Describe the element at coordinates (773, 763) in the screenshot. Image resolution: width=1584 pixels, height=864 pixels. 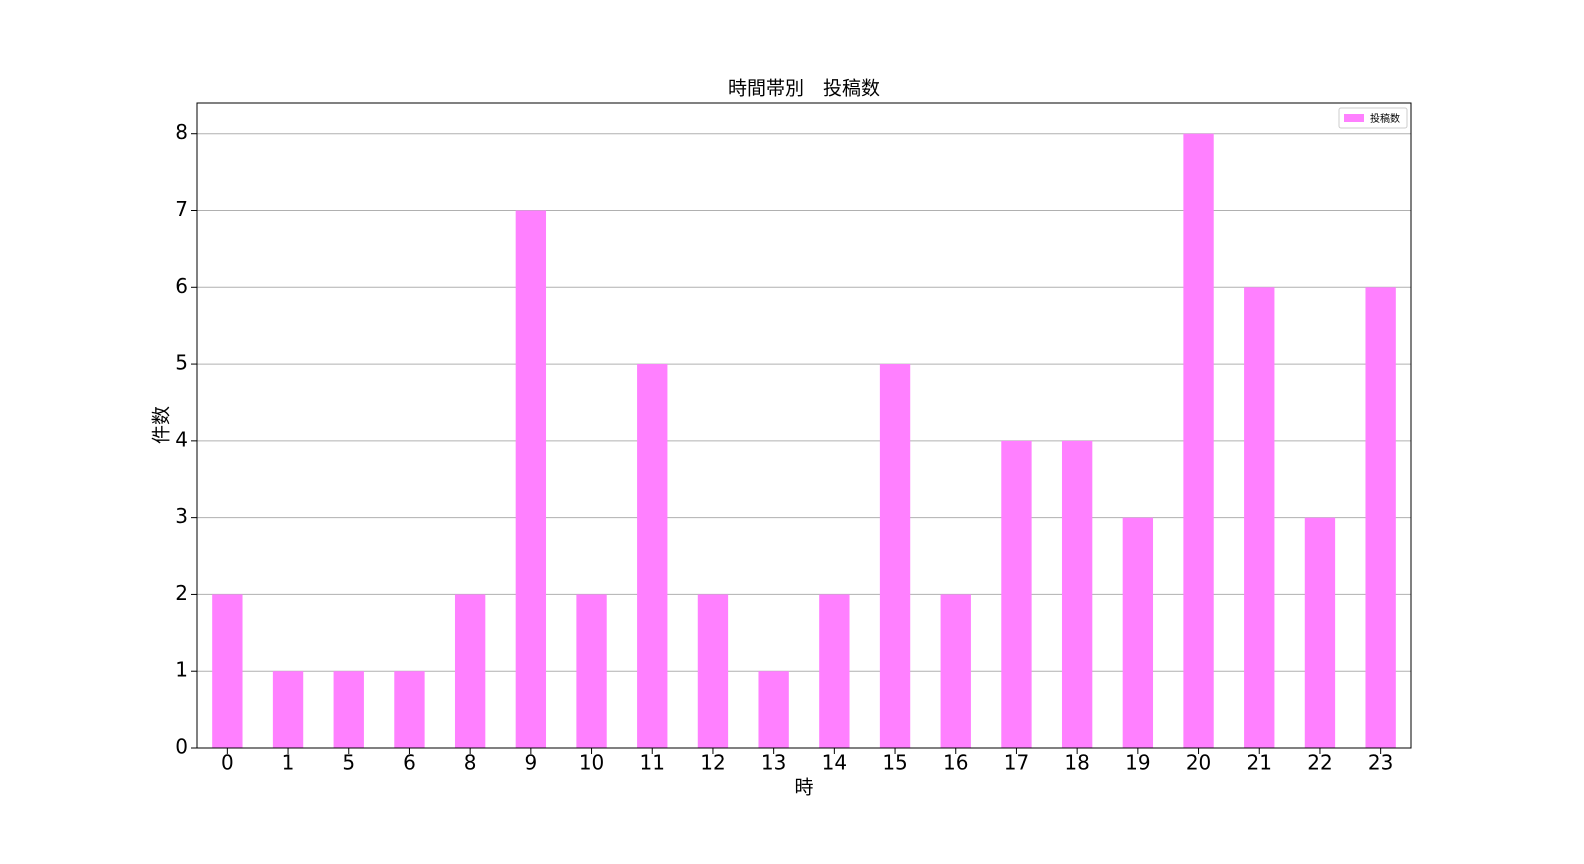
I see `x-tick-label: 13` at that location.